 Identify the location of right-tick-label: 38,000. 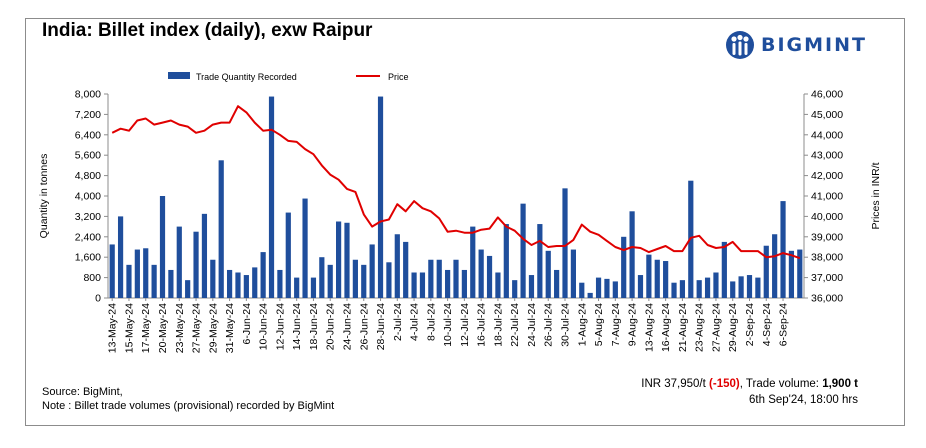
(827, 258).